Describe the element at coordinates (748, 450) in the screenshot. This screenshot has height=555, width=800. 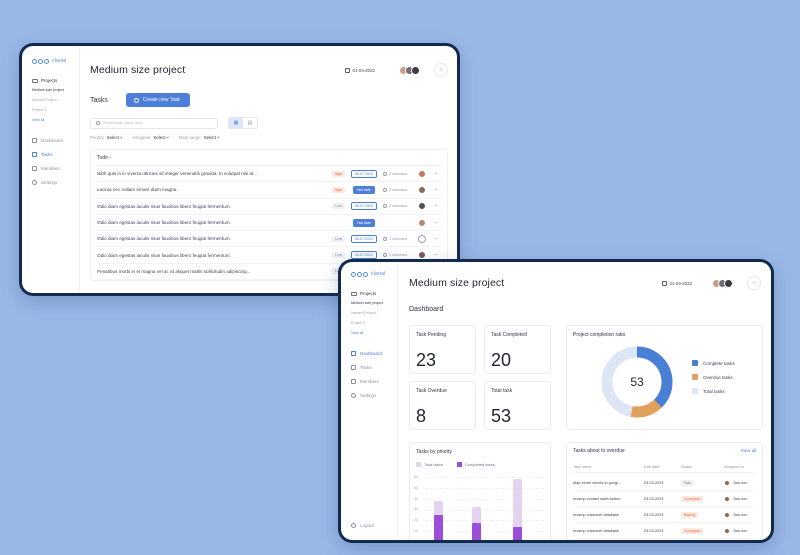
I see `view-all-link: View all` at that location.